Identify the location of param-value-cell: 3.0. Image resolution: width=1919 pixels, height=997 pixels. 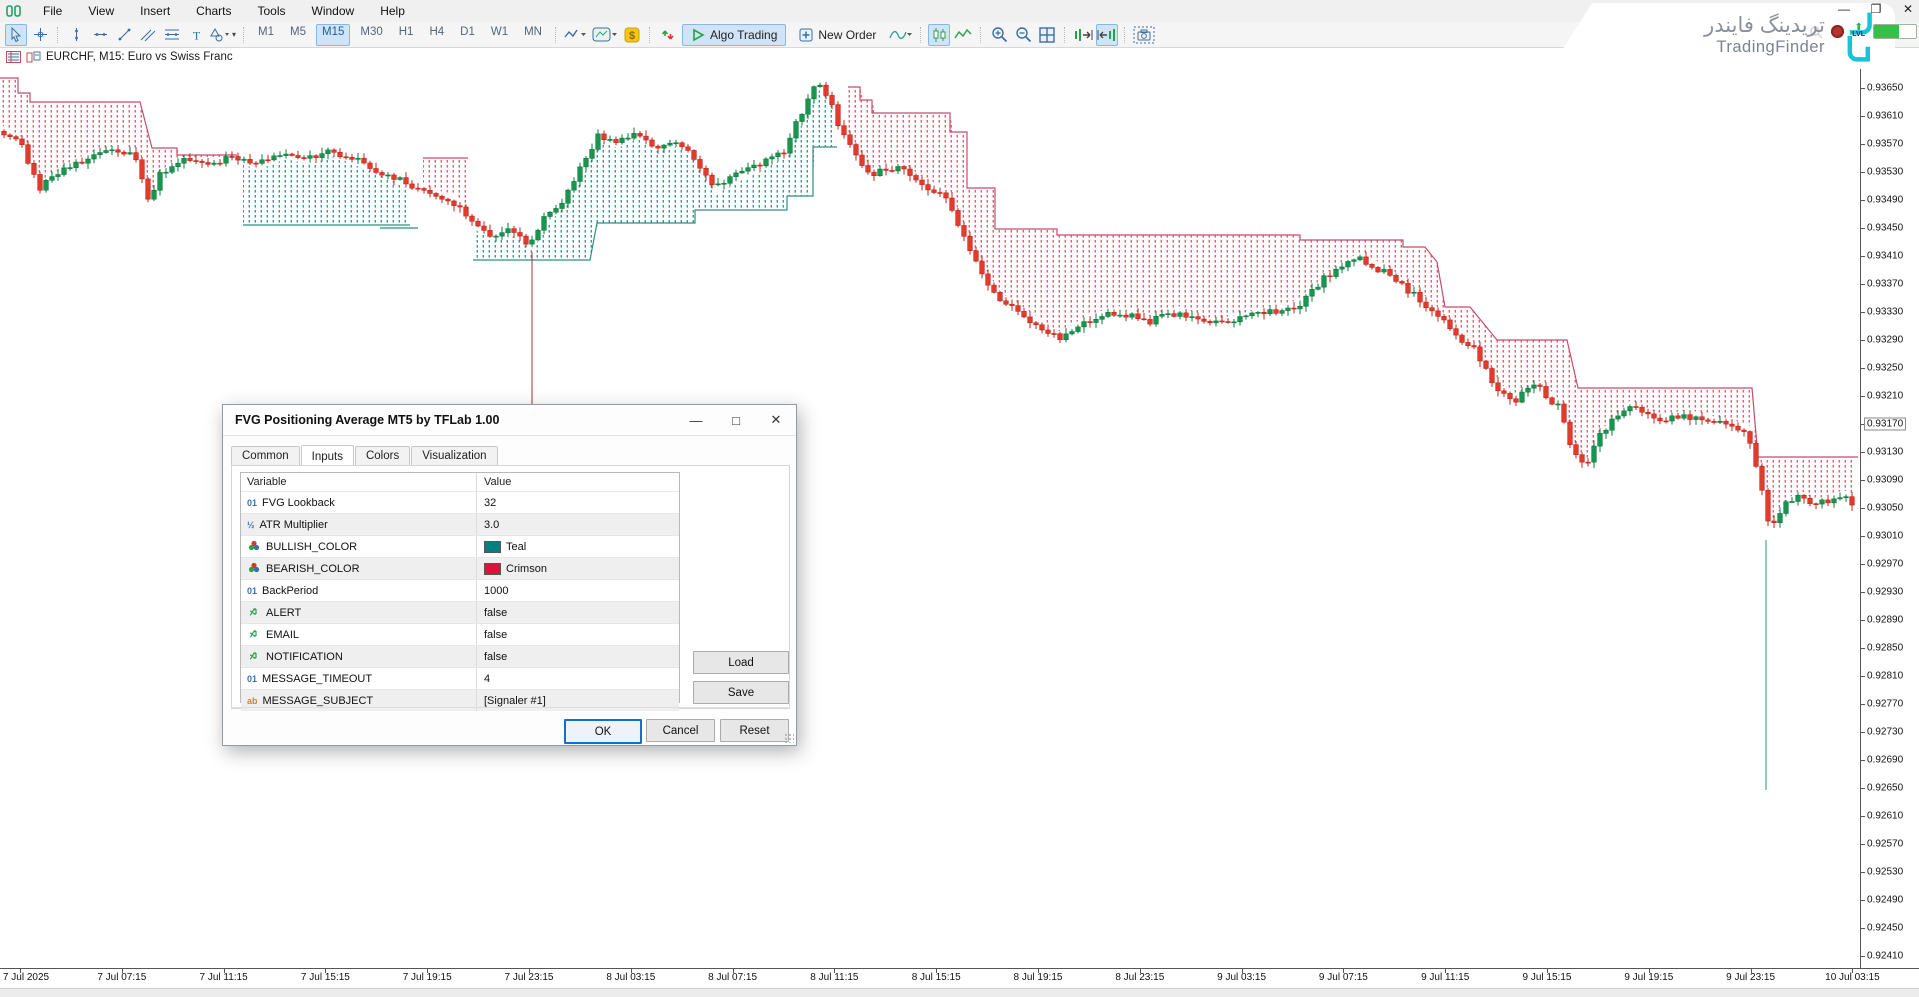
(578, 525).